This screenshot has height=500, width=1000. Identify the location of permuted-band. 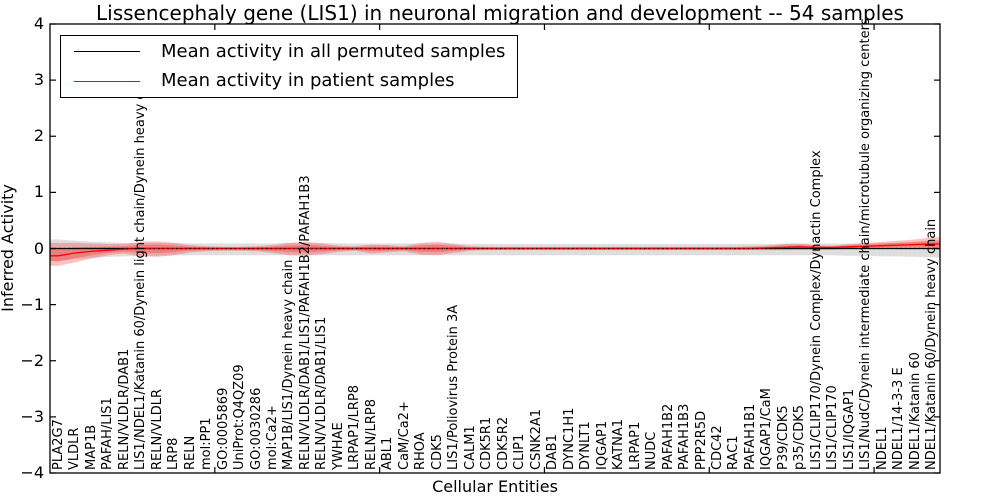
(495, 250).